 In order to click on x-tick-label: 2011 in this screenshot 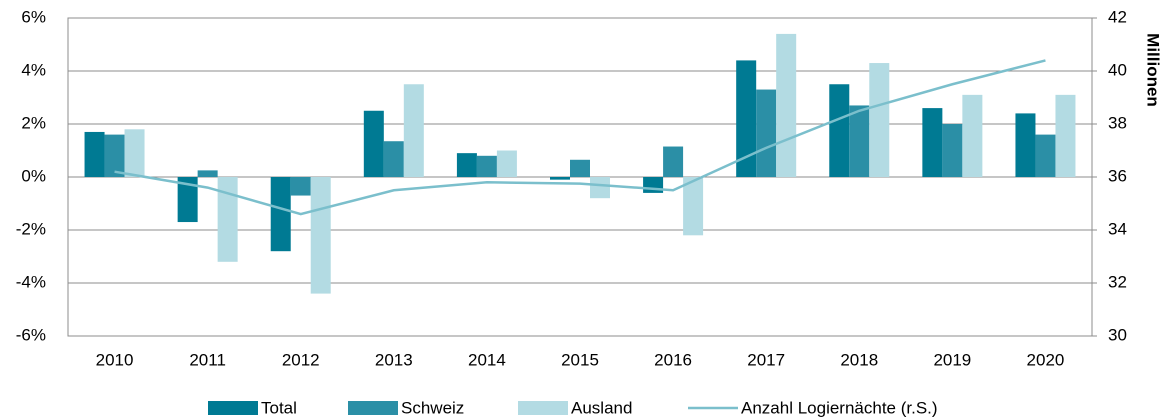, I will do `click(207, 359)`.